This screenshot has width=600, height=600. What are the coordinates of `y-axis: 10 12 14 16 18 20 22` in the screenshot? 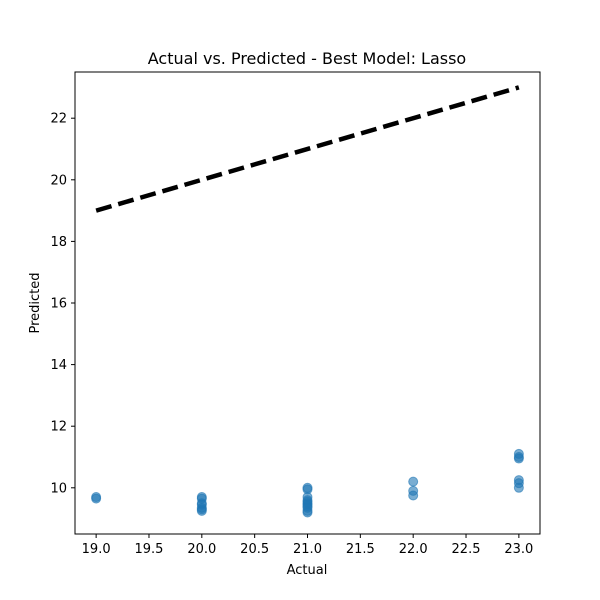 It's located at (62, 304).